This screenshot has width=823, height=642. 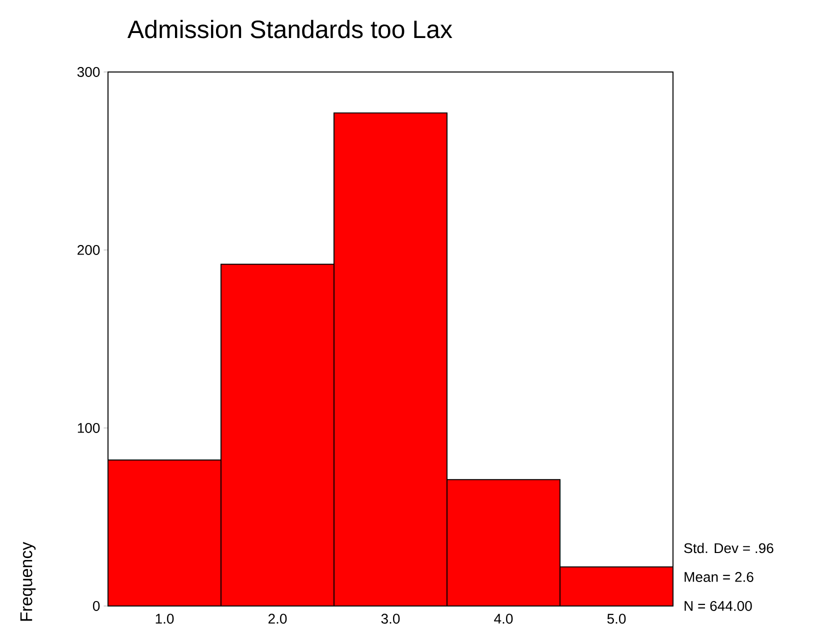 I want to click on text: N = 644.00, so click(x=718, y=606).